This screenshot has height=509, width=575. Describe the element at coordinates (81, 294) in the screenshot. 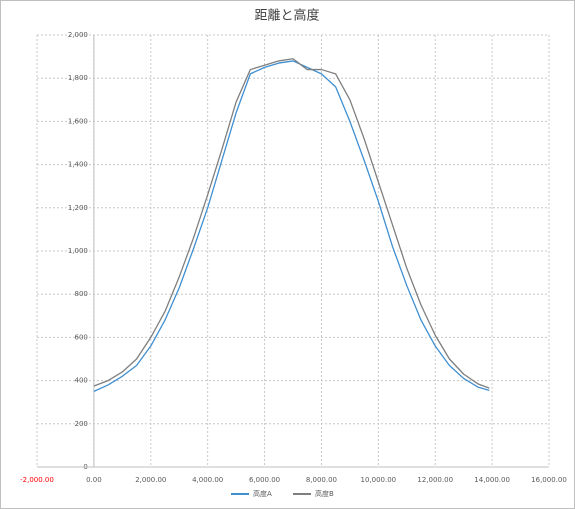

I see `y-tick-label: 800` at that location.